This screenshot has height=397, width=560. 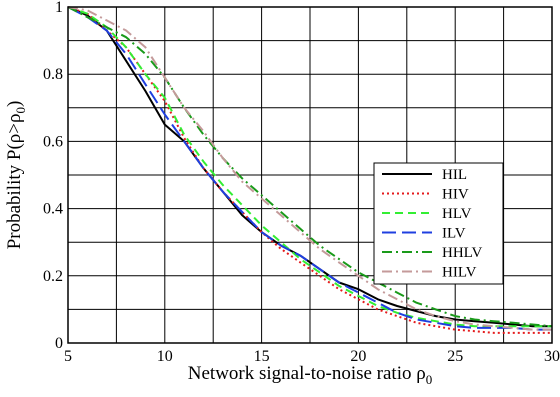 What do you see at coordinates (165, 356) in the screenshot?
I see `x-tick-label: 10` at bounding box center [165, 356].